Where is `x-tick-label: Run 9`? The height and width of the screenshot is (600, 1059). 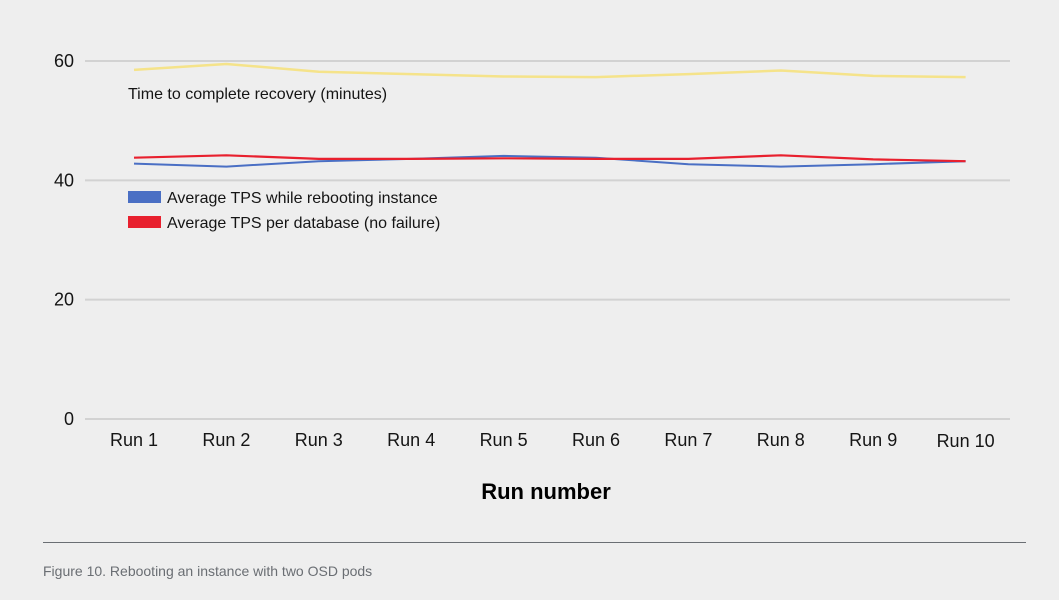
x-tick-label: Run 9 is located at coordinates (873, 440).